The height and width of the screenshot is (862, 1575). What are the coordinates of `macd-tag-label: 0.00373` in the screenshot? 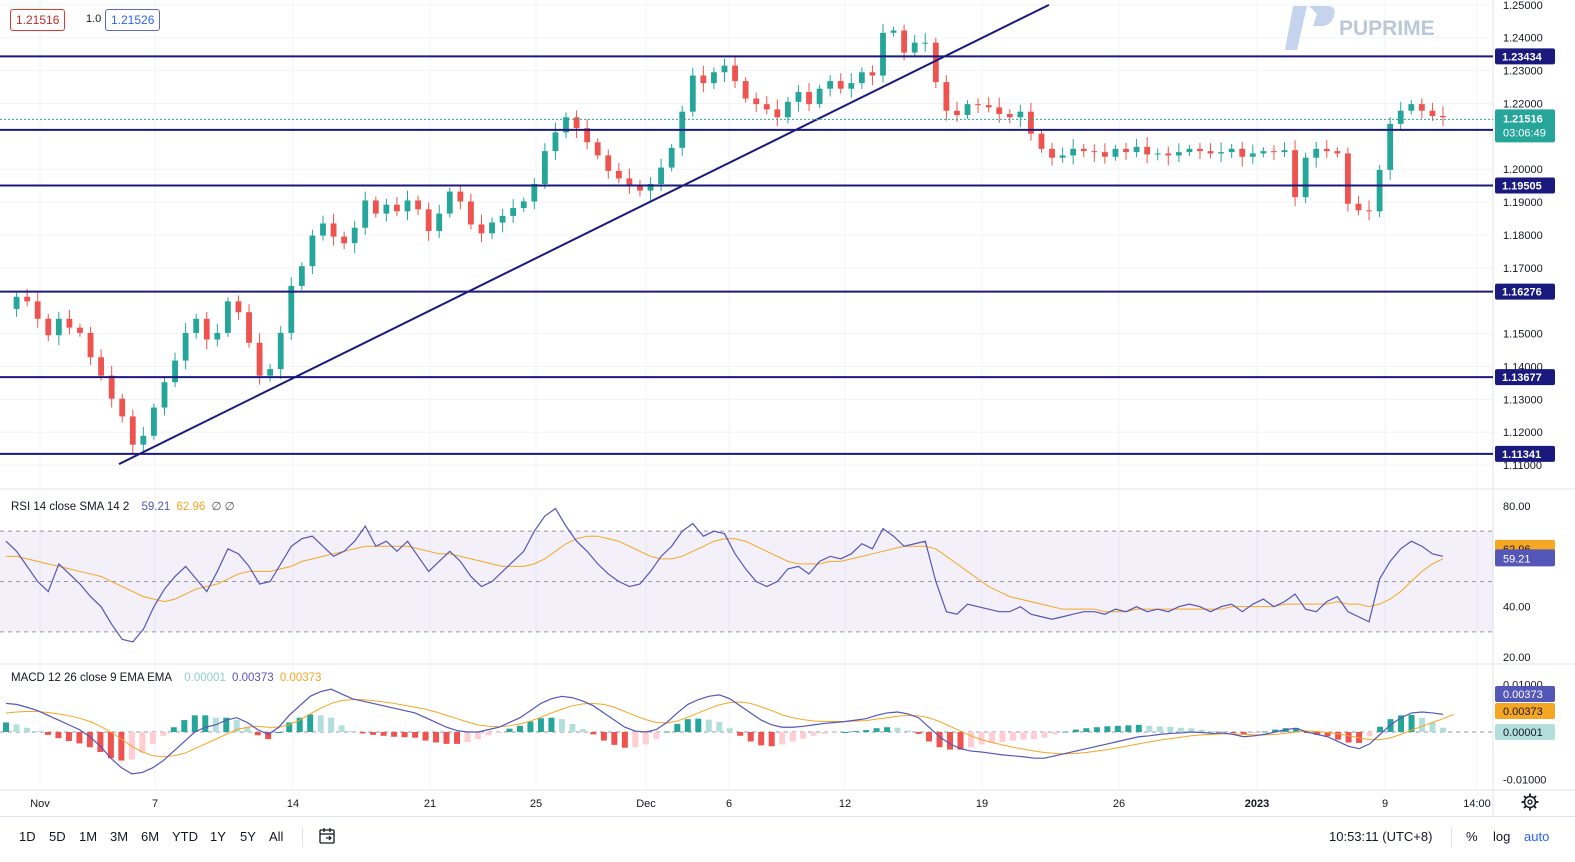 It's located at (1523, 695).